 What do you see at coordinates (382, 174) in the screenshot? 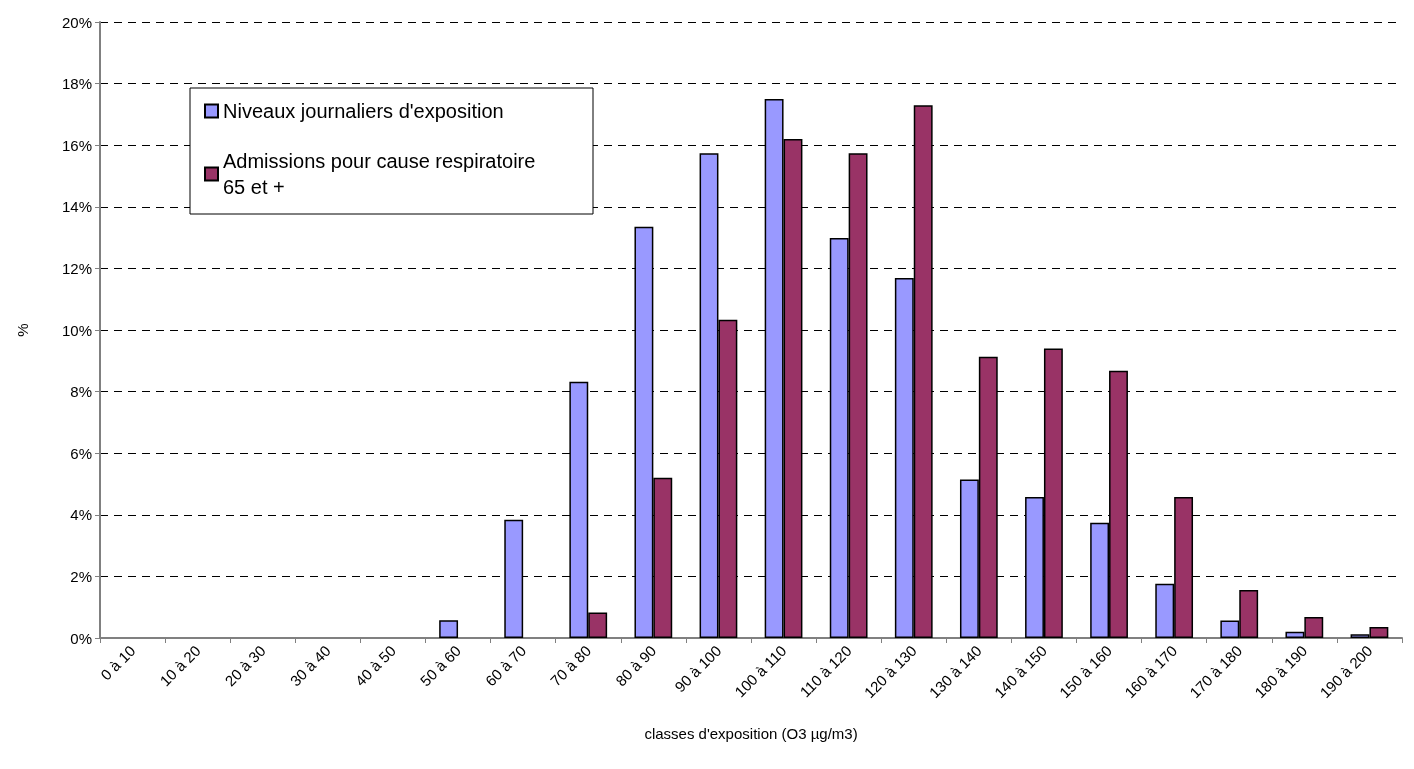
I see `legend-label: Admissions pour cause respiratoire 65 et +` at bounding box center [382, 174].